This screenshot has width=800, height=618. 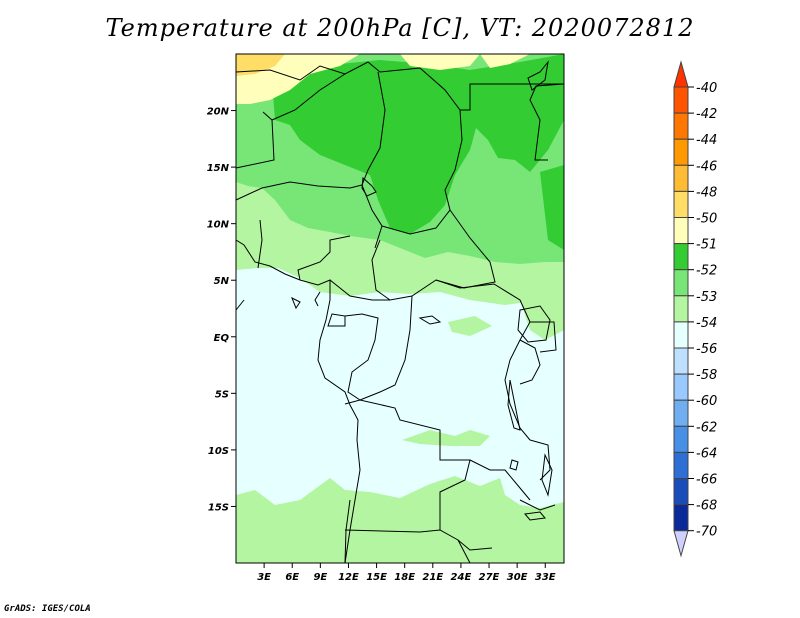 What do you see at coordinates (706, 532) in the screenshot?
I see `legend-label: -70` at bounding box center [706, 532].